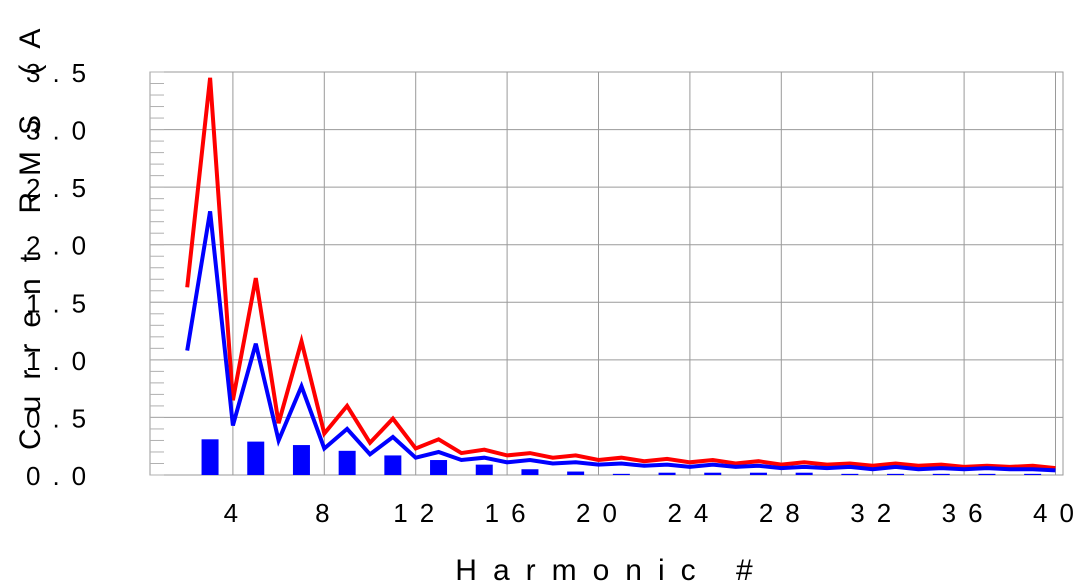  What do you see at coordinates (1059, 513) in the screenshot?
I see `x-tick-label: 40` at bounding box center [1059, 513].